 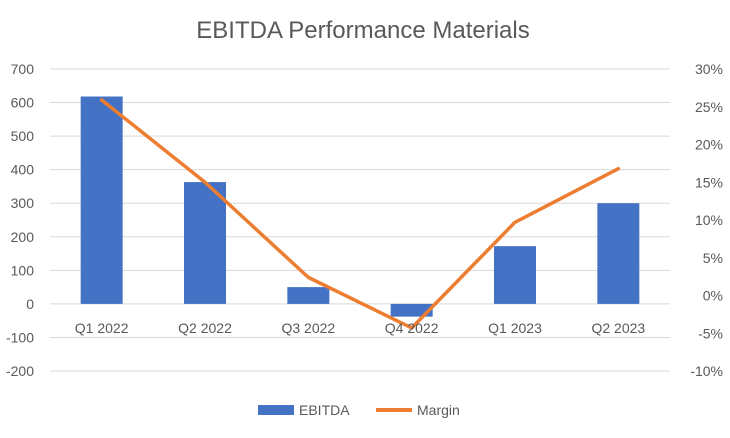 What do you see at coordinates (713, 296) in the screenshot?
I see `right-axis-tick-label: 0%` at bounding box center [713, 296].